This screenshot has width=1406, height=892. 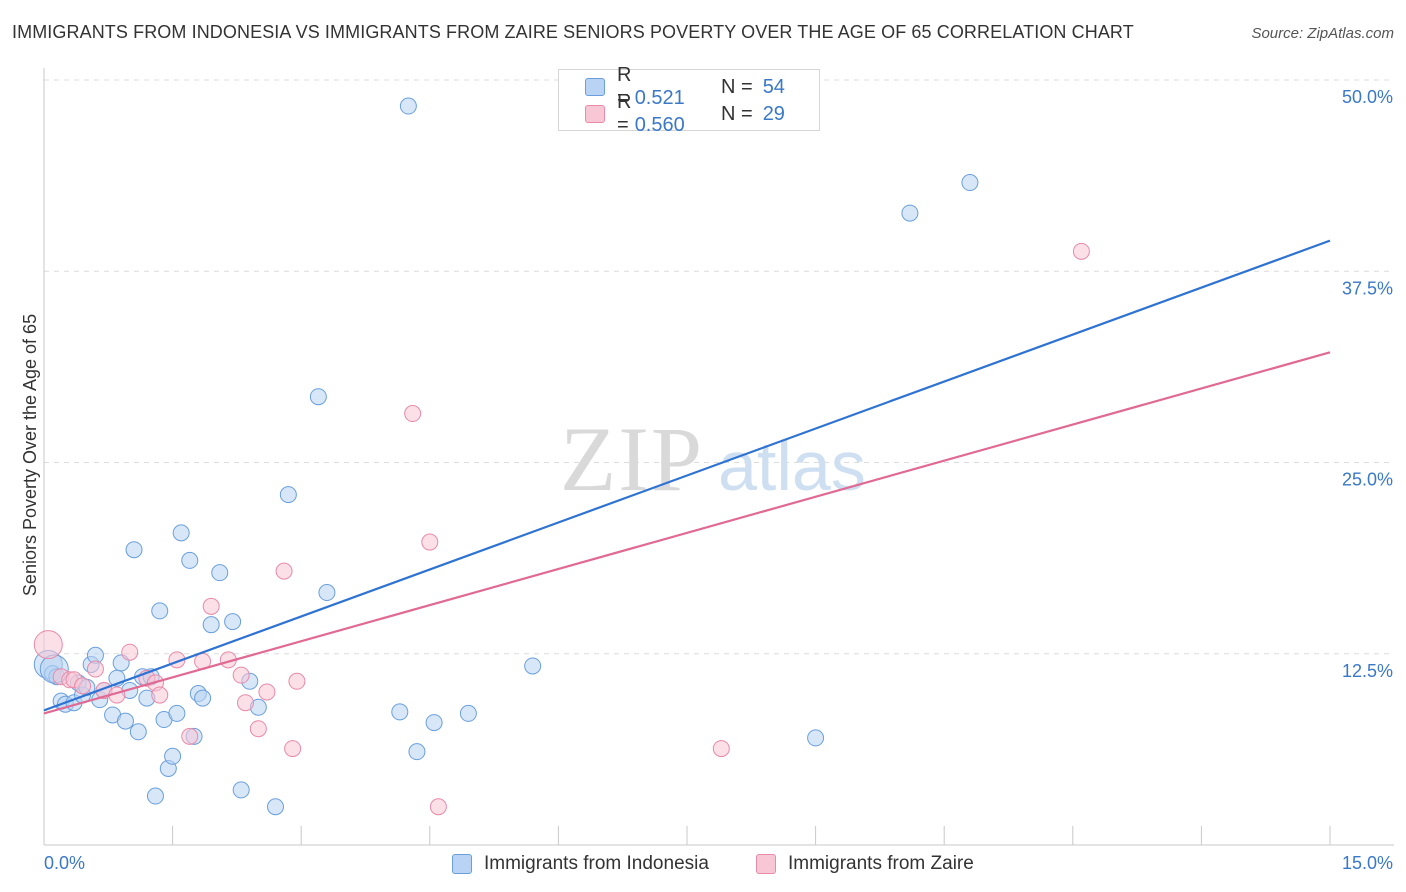 What do you see at coordinates (595, 114) in the screenshot?
I see `legend-swatch-zaire` at bounding box center [595, 114].